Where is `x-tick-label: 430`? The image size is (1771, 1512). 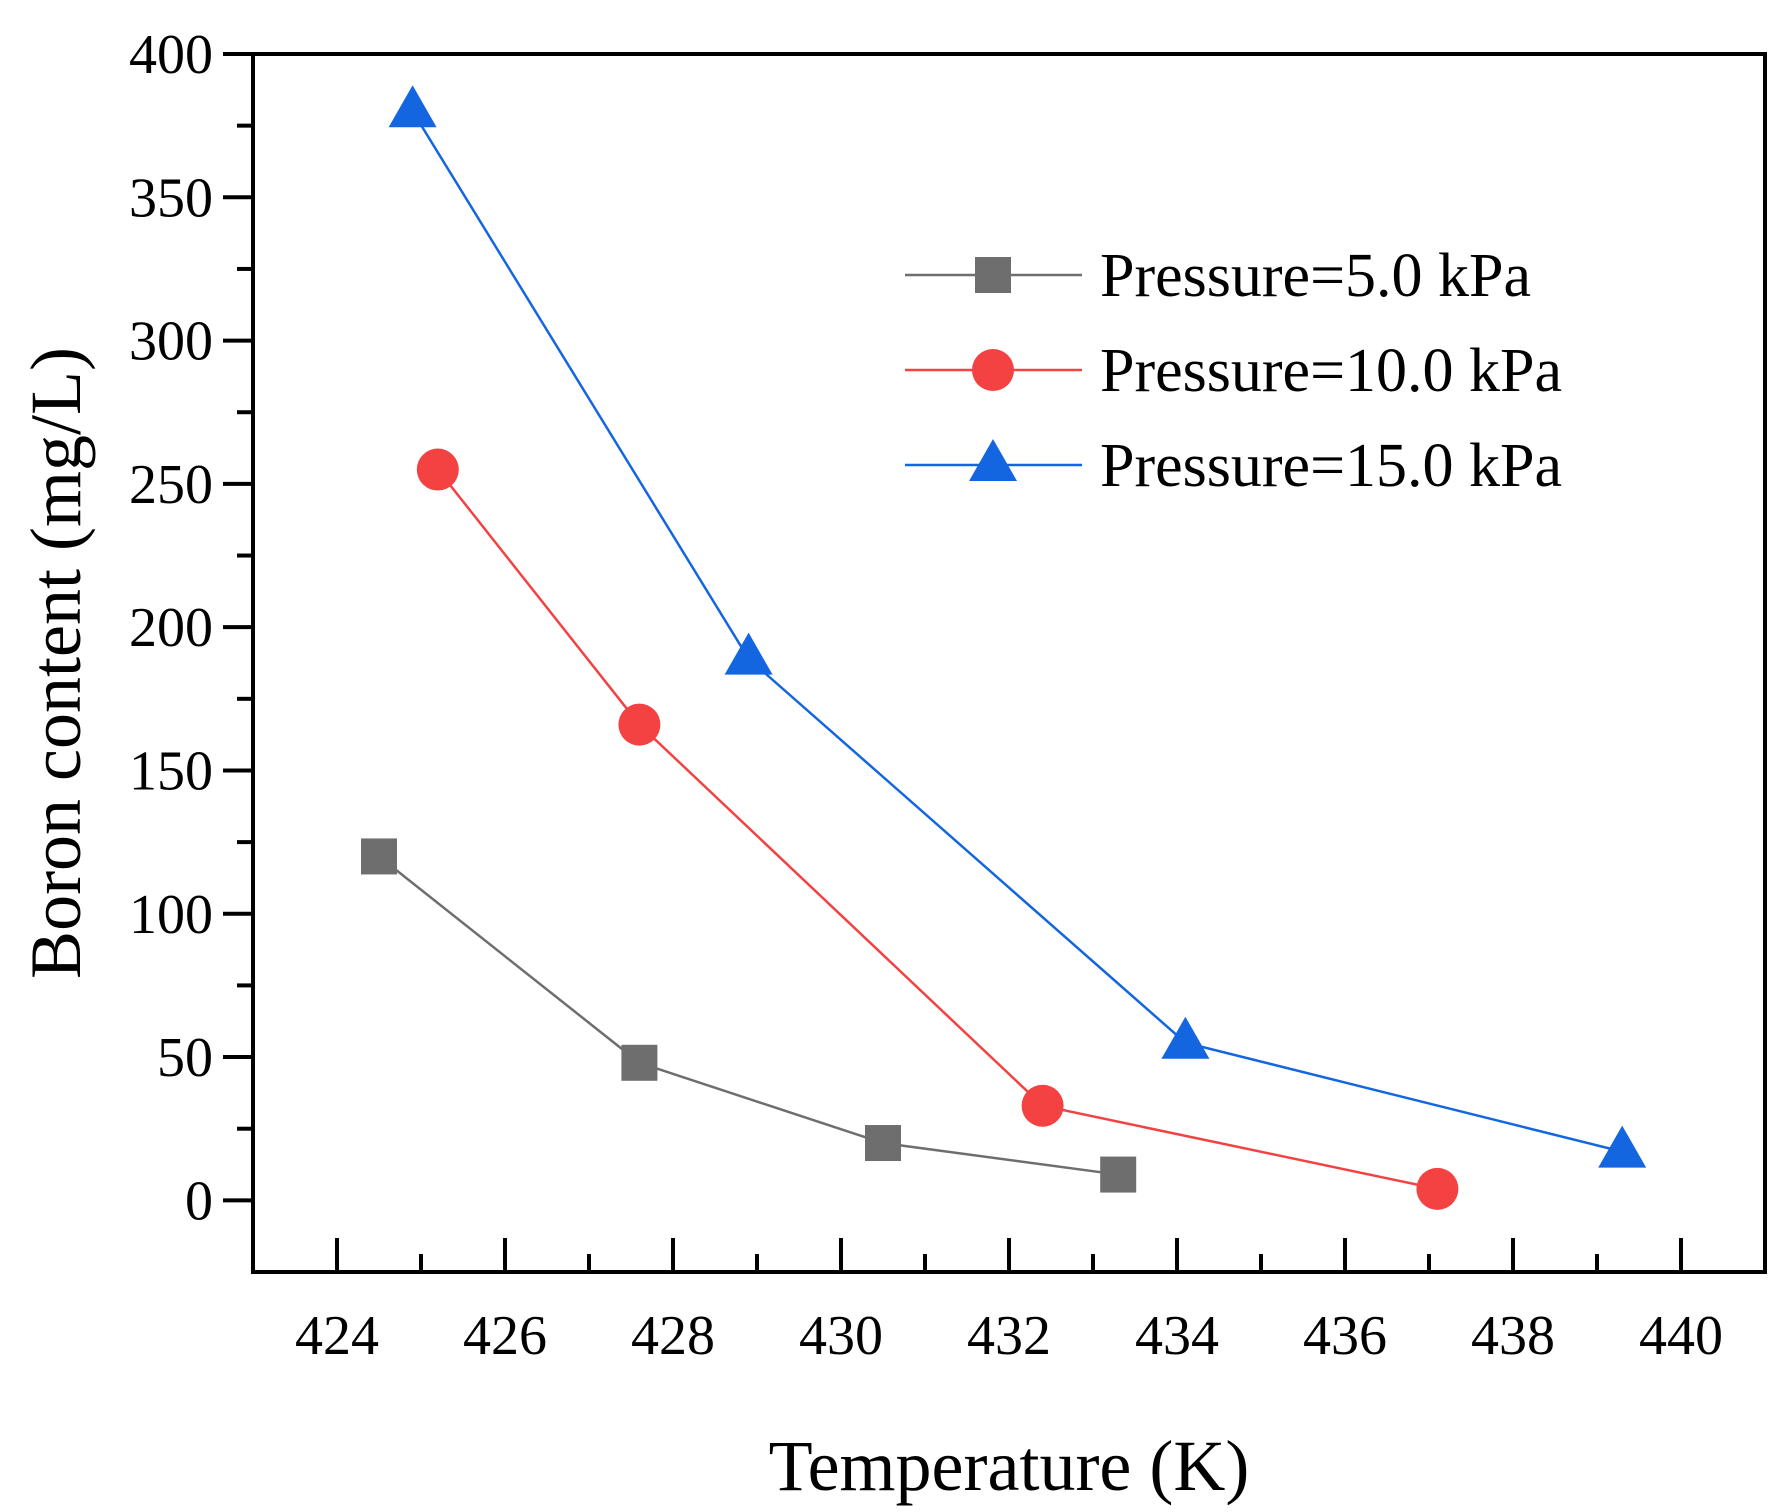
x-tick-label: 430 is located at coordinates (841, 1336).